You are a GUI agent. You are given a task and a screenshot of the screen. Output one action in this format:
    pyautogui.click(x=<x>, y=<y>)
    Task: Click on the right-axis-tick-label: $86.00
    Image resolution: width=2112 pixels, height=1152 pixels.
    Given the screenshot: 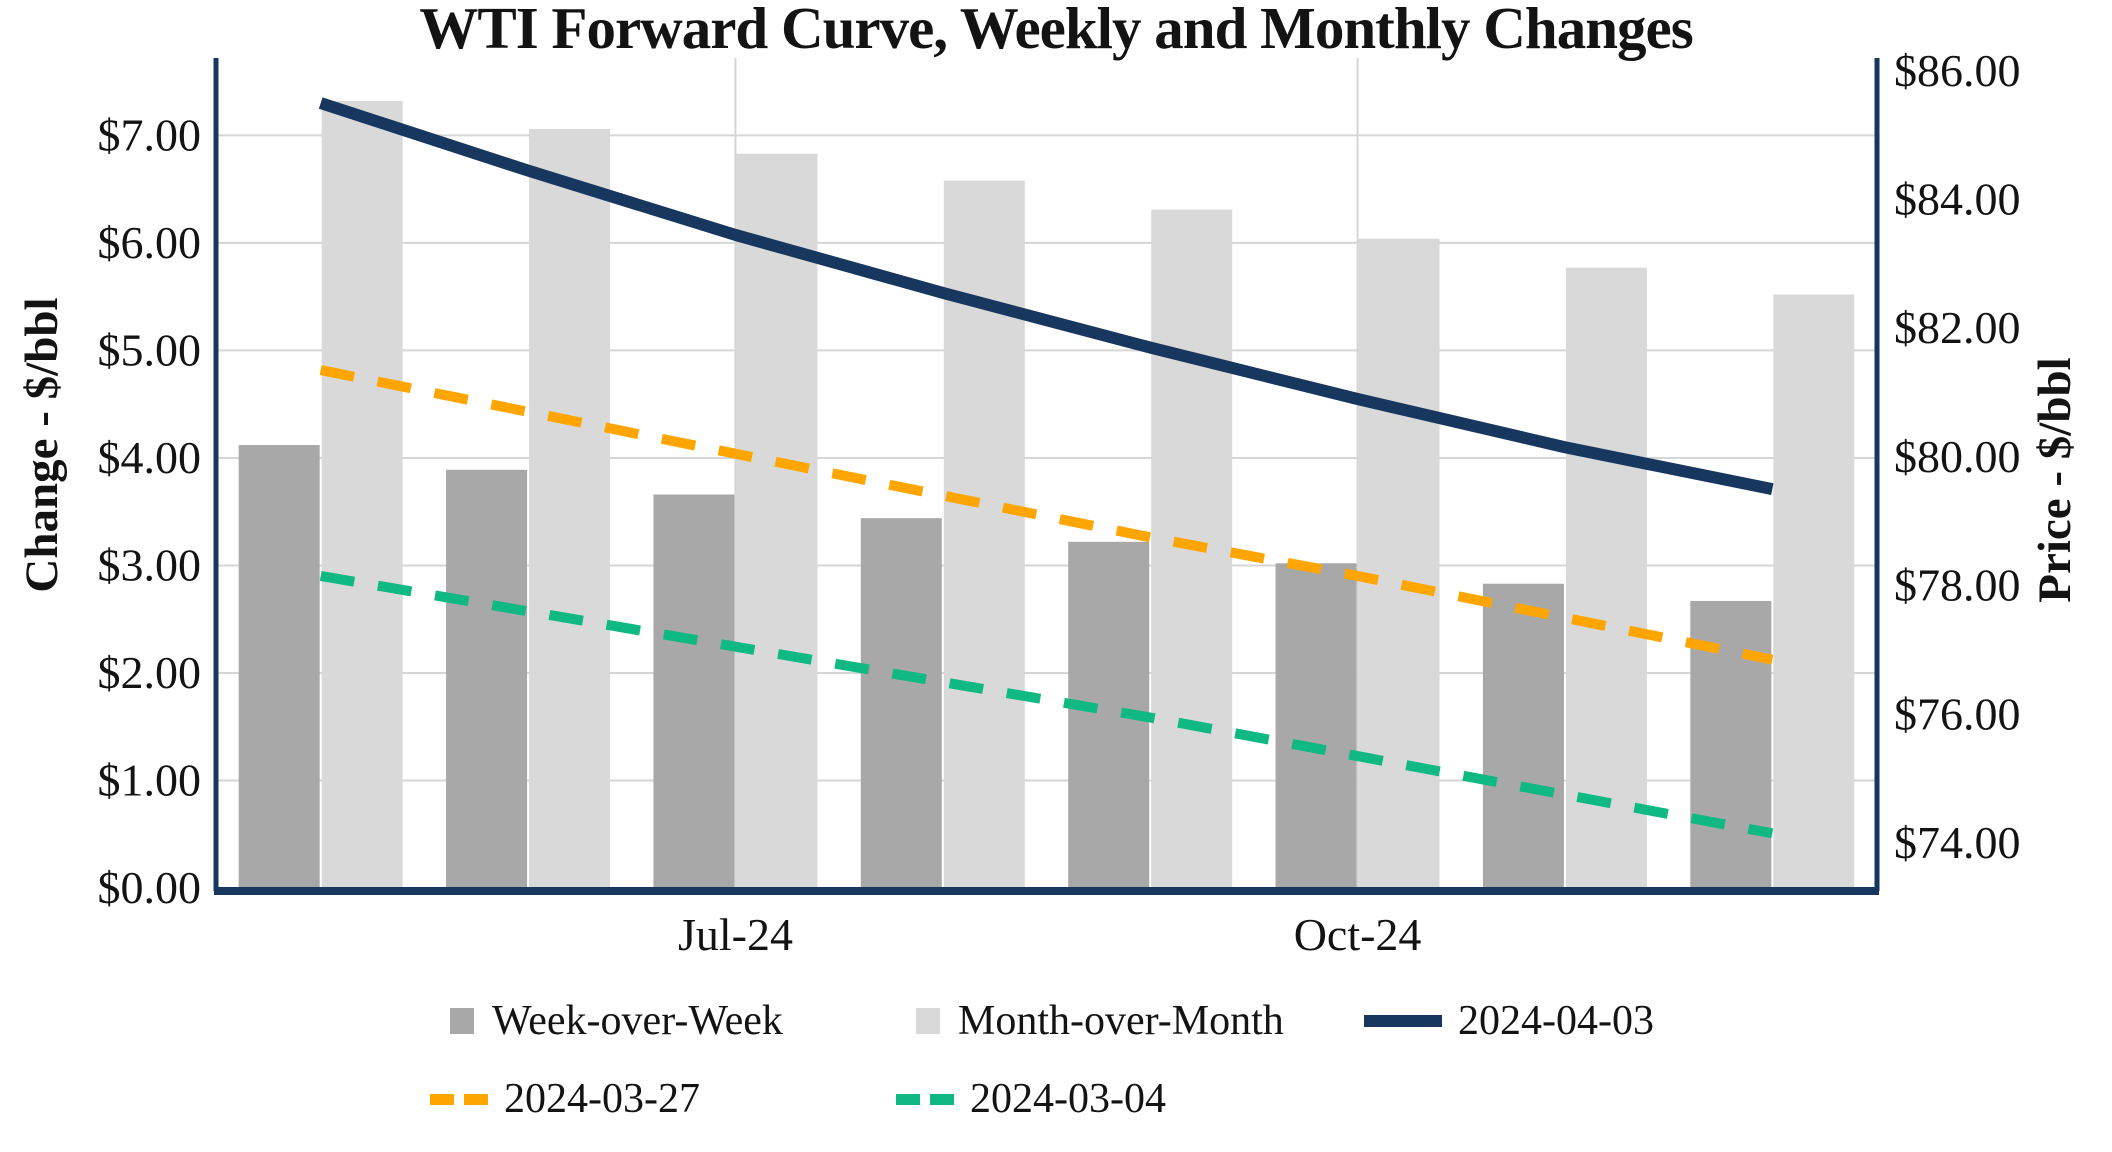 What is the action you would take?
    pyautogui.click(x=1957, y=70)
    